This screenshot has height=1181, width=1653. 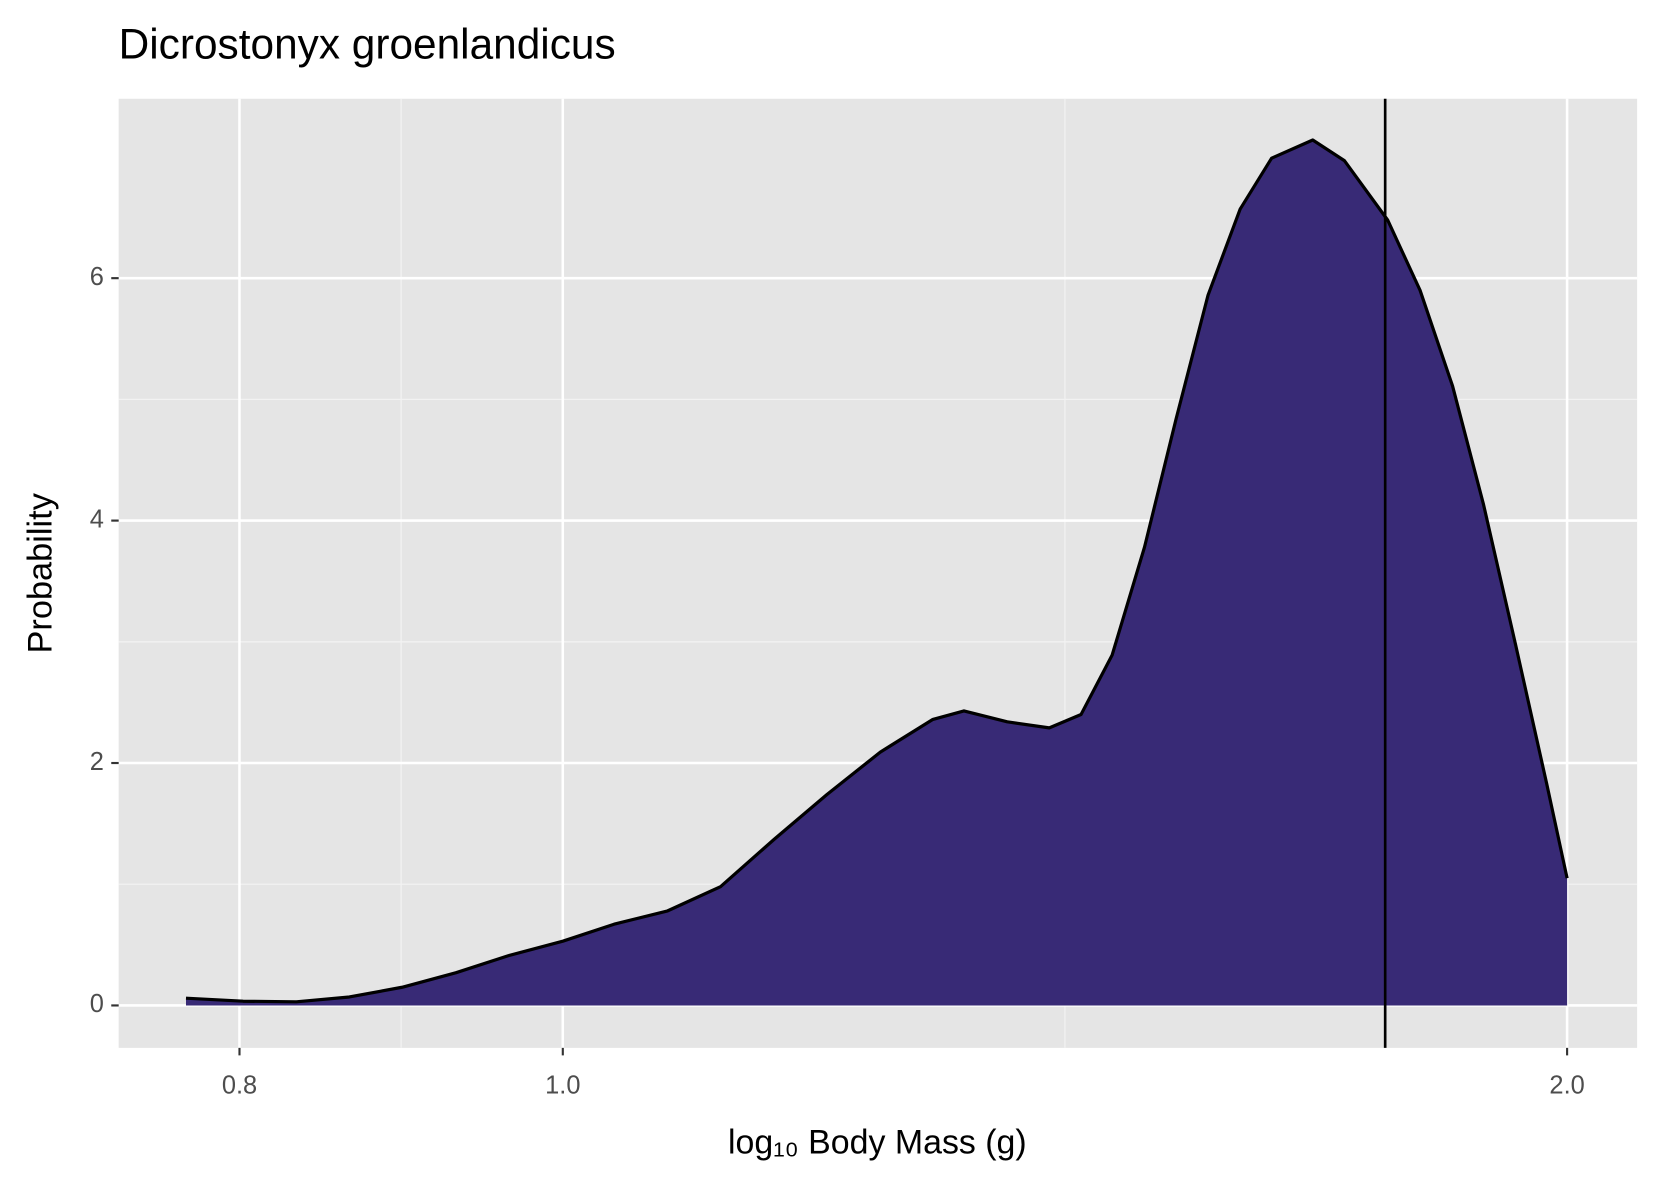 What do you see at coordinates (97, 1004) in the screenshot?
I see `y-tick-label: 0` at bounding box center [97, 1004].